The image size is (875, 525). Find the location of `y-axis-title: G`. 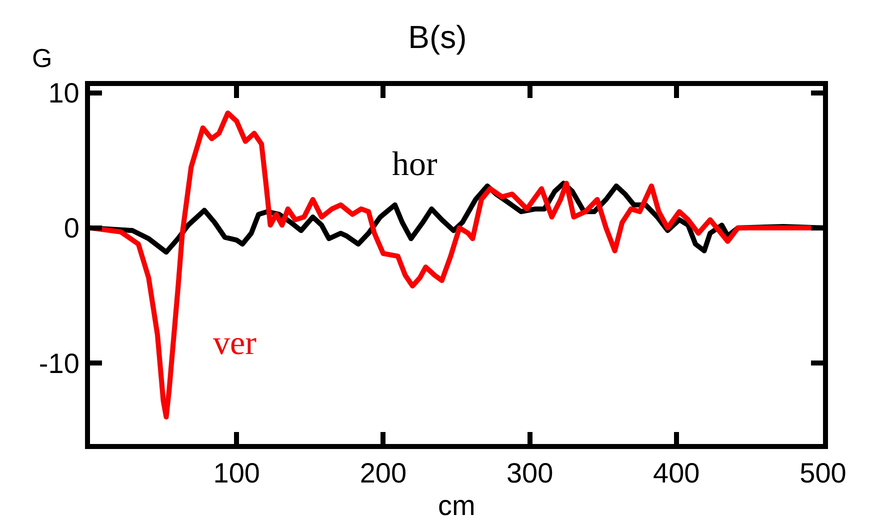

y-axis-title: G is located at coordinates (42, 58).